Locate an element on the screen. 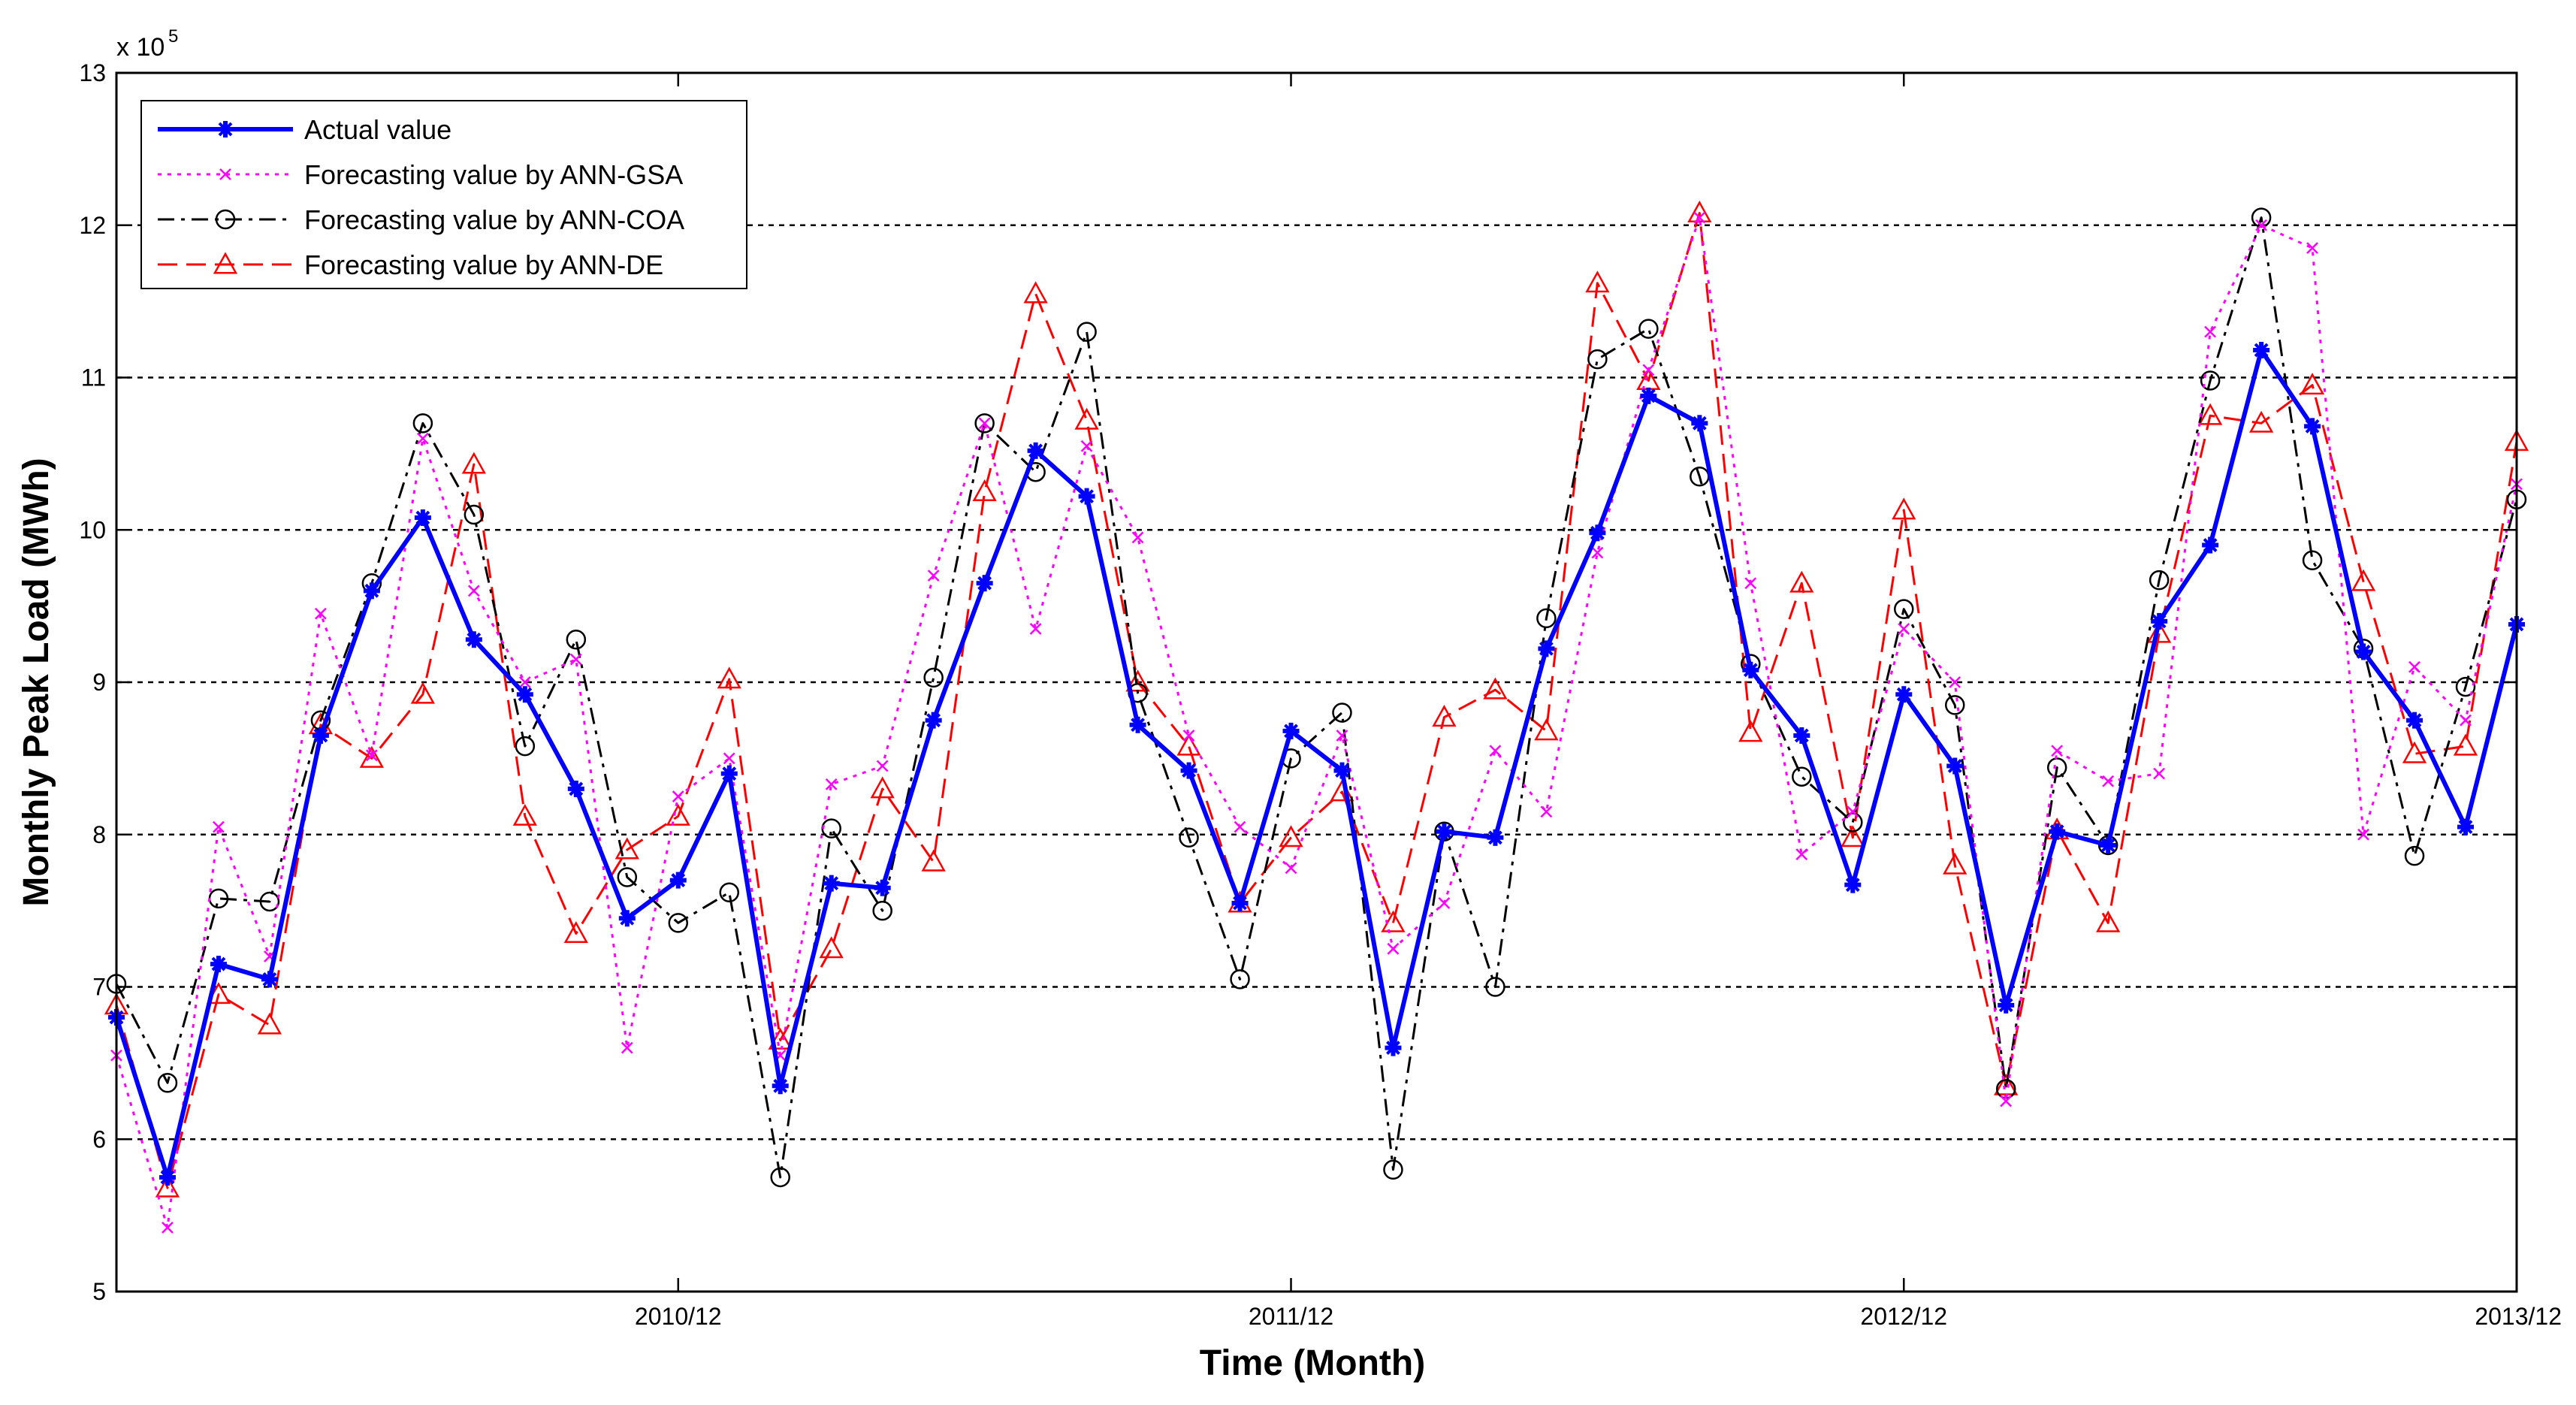 The width and height of the screenshot is (2576, 1405). y-multiplier-exponent: 5 is located at coordinates (173, 36).